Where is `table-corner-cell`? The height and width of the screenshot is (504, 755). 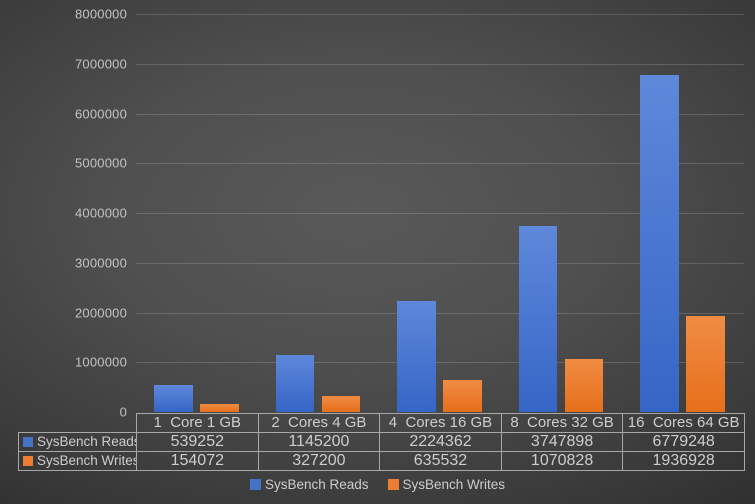 table-corner-cell is located at coordinates (78, 423).